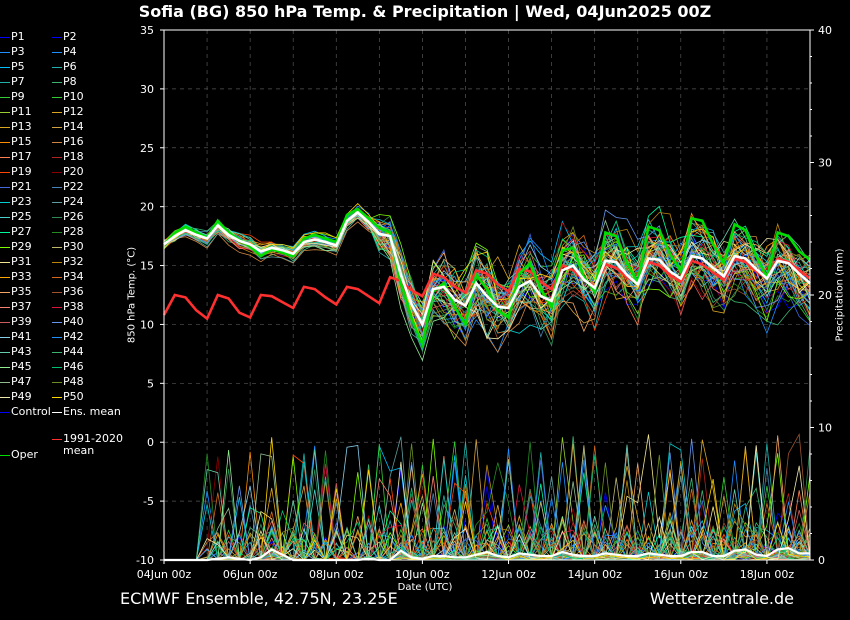 The height and width of the screenshot is (620, 850). Describe the element at coordinates (148, 501) in the screenshot. I see `y-tick-label: -5` at that location.